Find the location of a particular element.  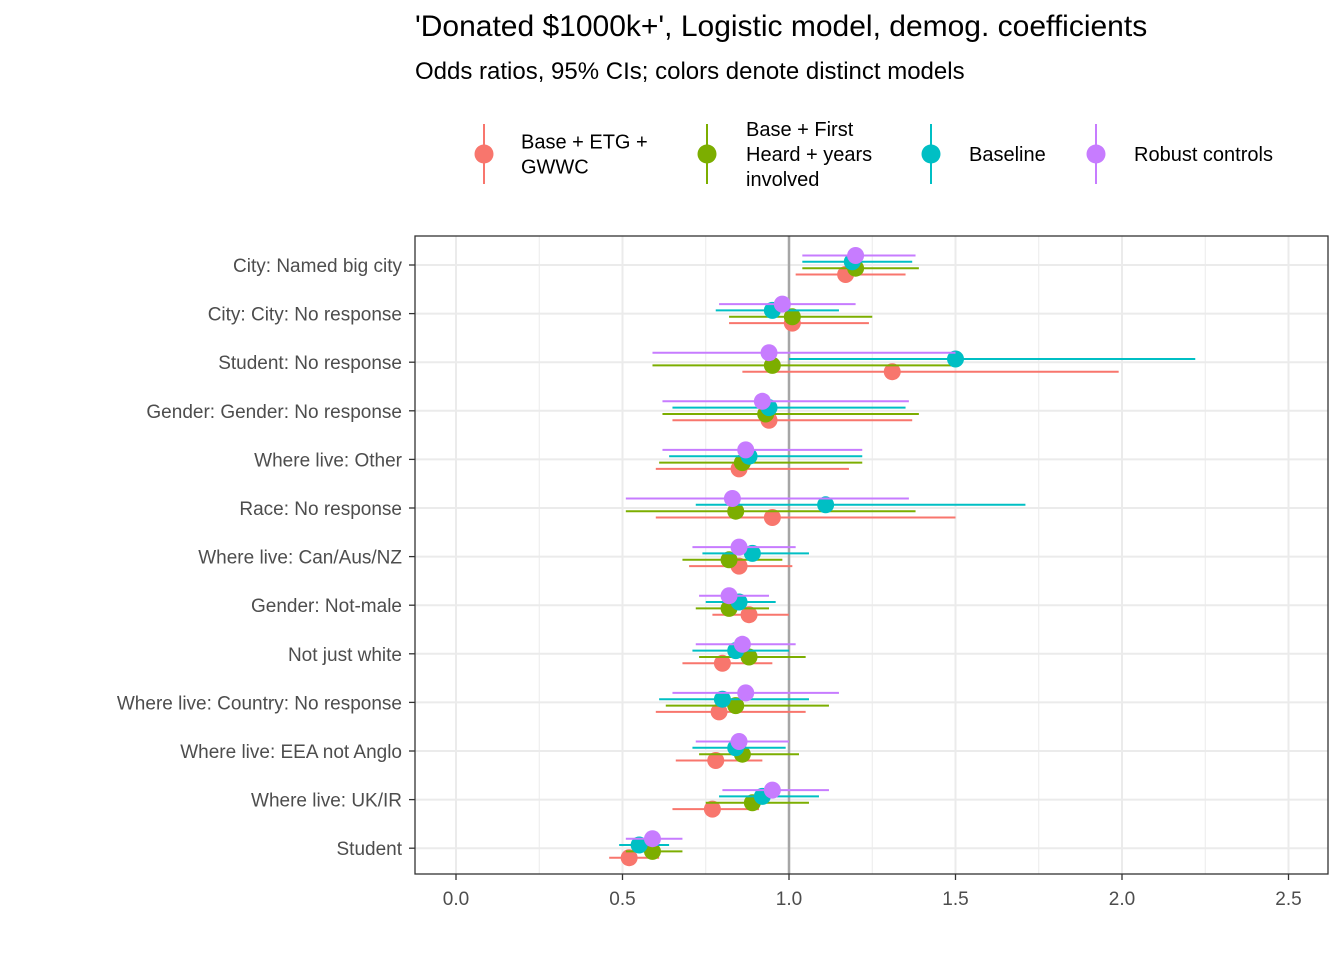

legend-label-line: Baseline is located at coordinates (1007, 155).